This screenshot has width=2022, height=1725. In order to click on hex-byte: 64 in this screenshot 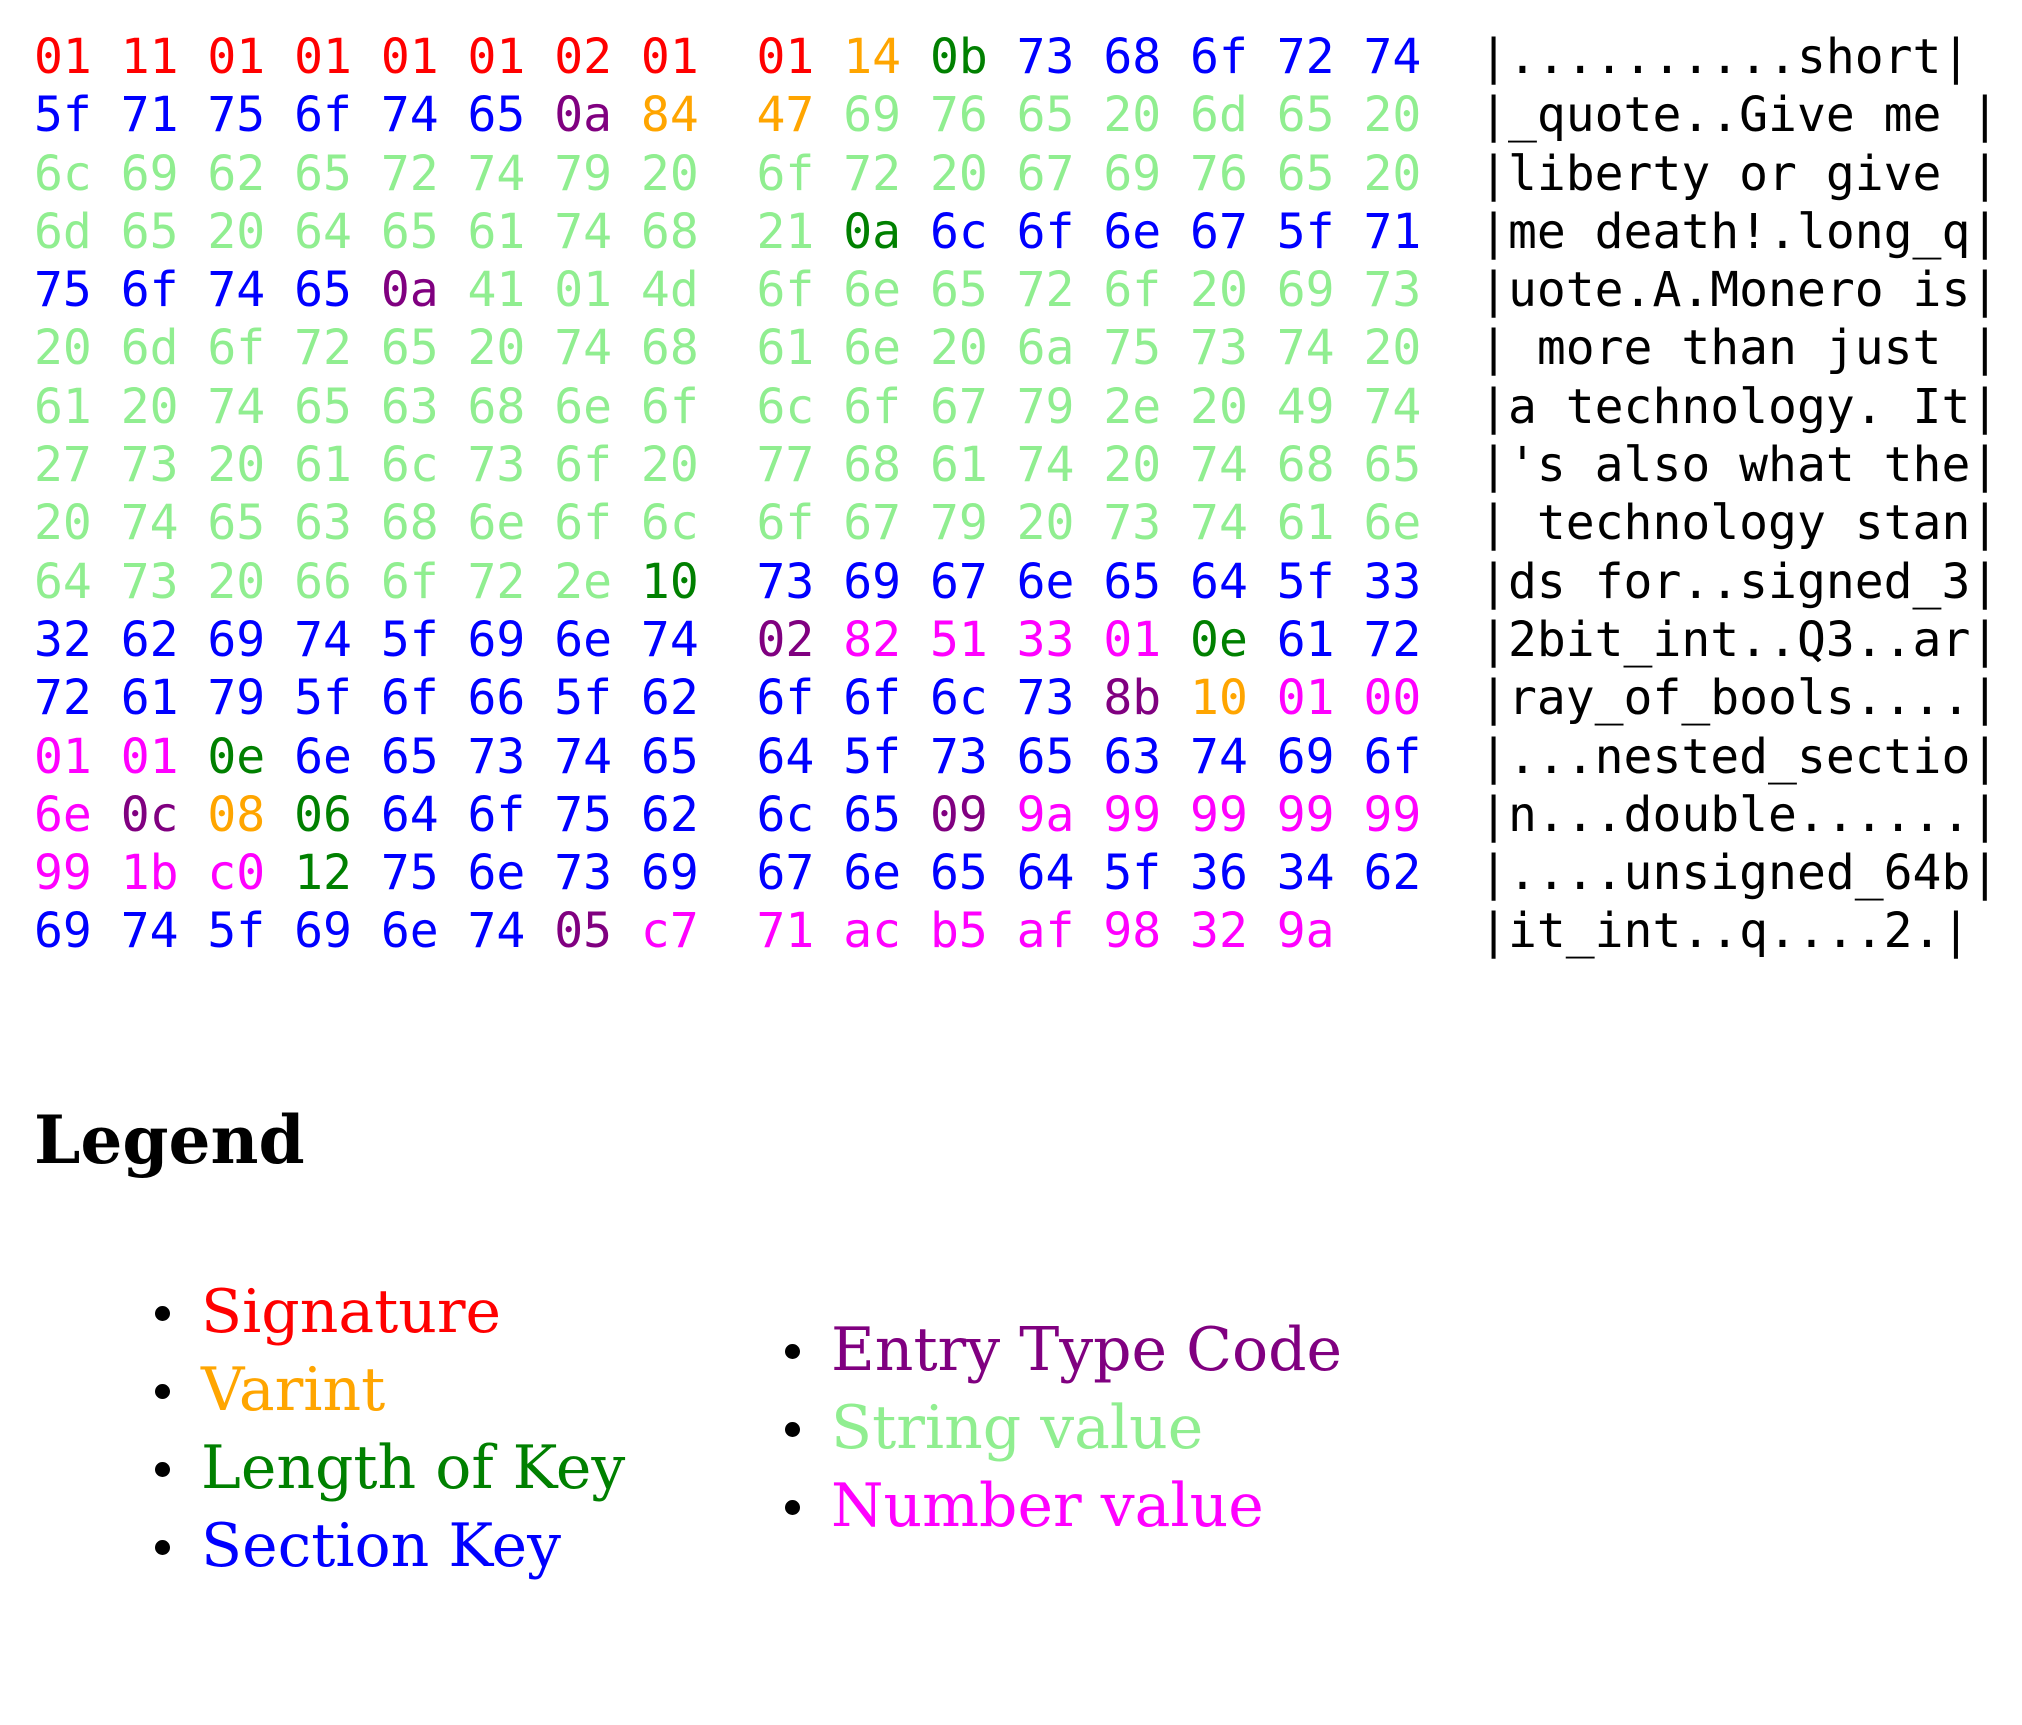, I will do `click(1219, 581)`.